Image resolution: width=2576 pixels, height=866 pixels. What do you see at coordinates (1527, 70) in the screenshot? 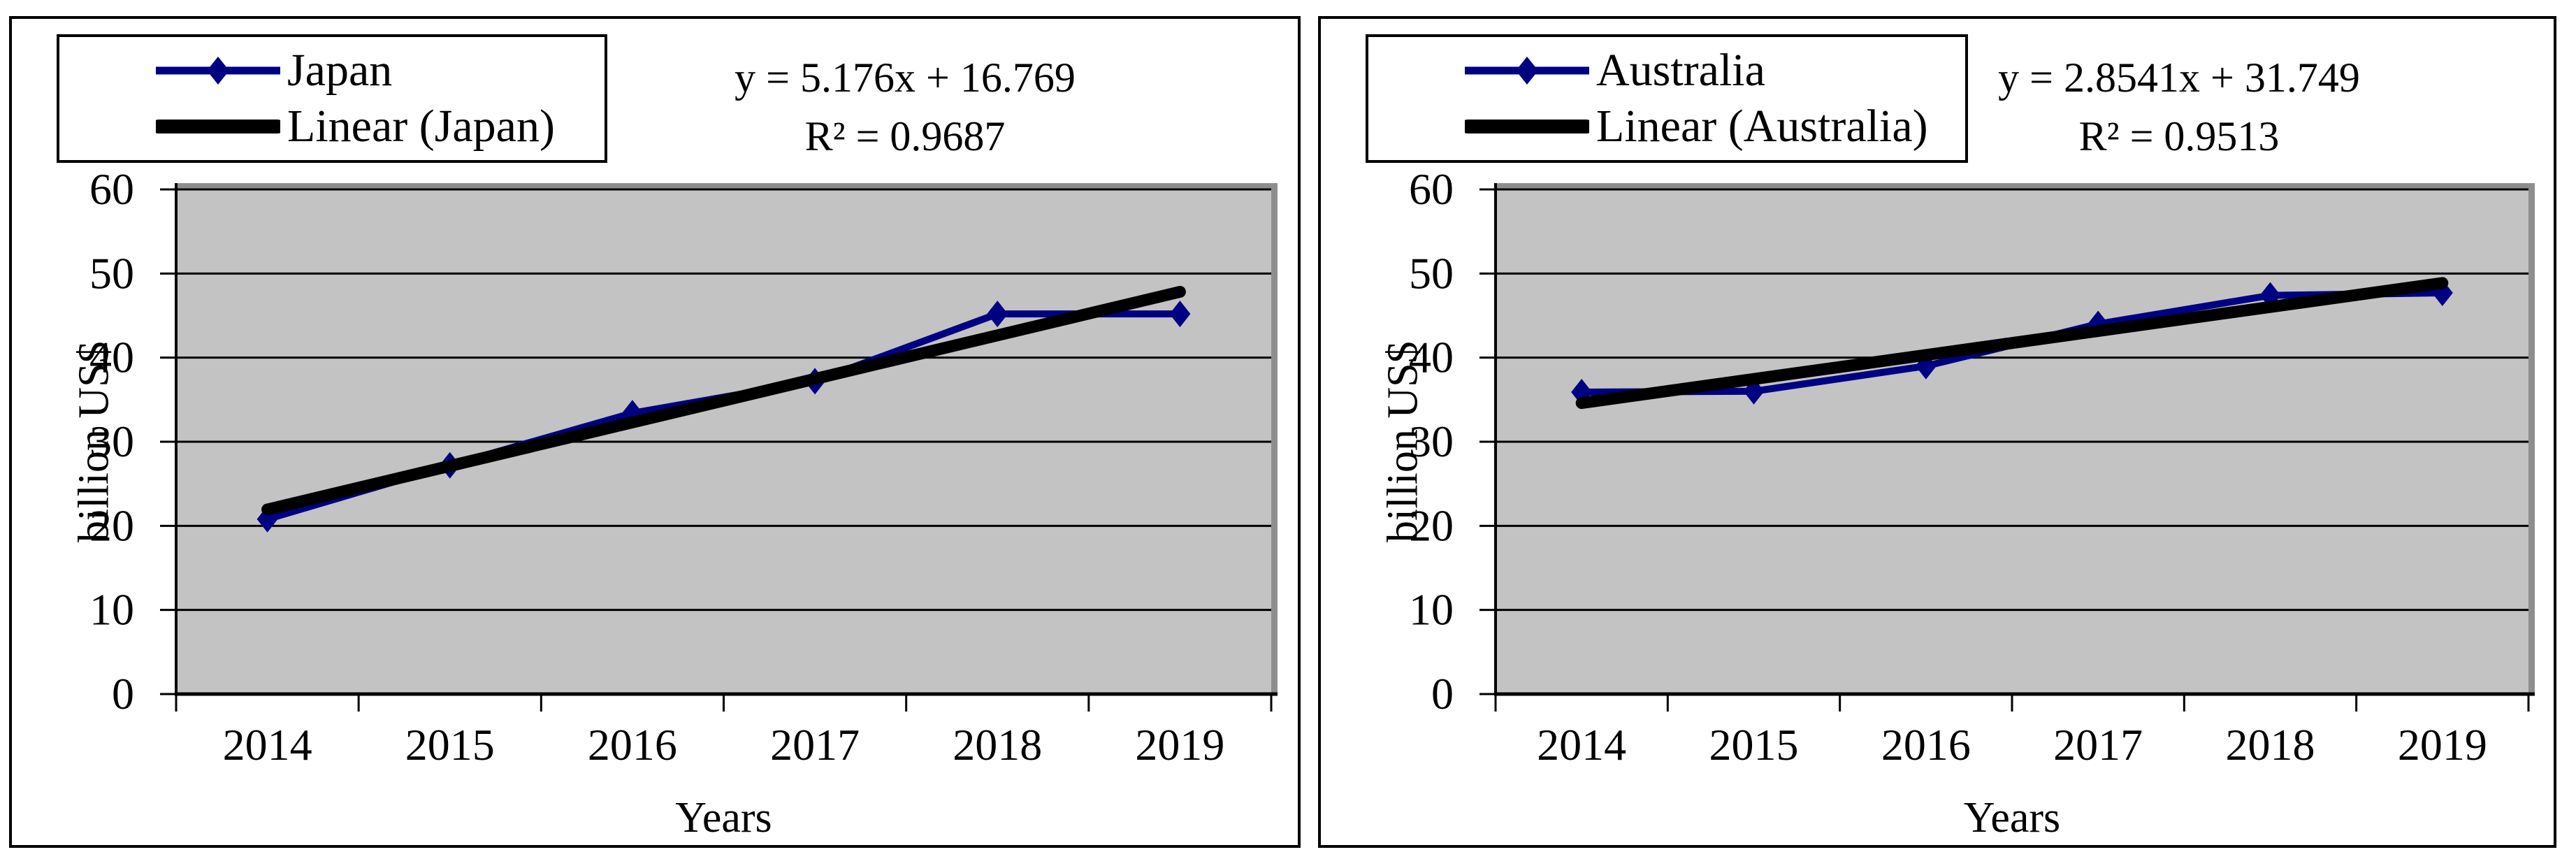
I see `australia-series-legend-marker` at bounding box center [1527, 70].